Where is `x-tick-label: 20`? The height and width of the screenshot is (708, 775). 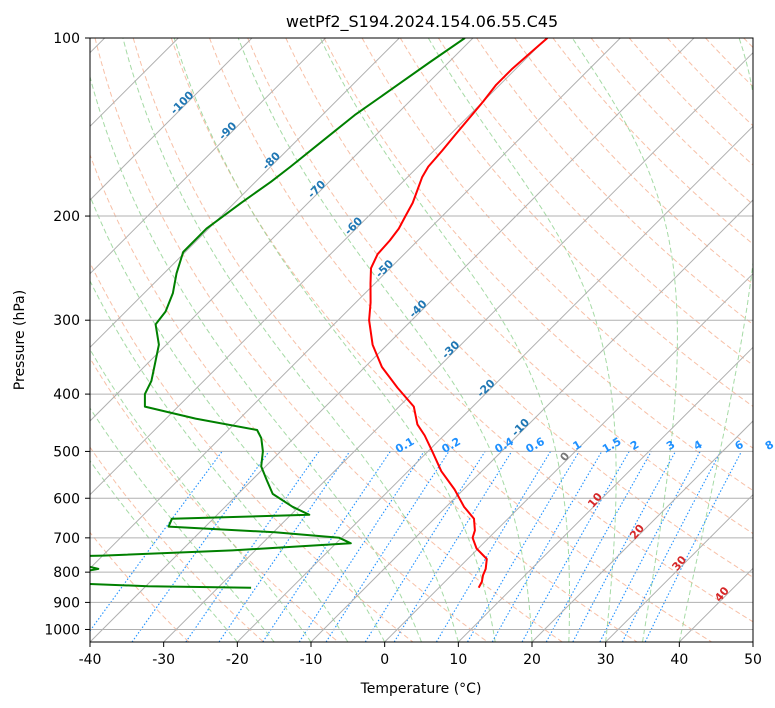
x-tick-label: 20 is located at coordinates (532, 660).